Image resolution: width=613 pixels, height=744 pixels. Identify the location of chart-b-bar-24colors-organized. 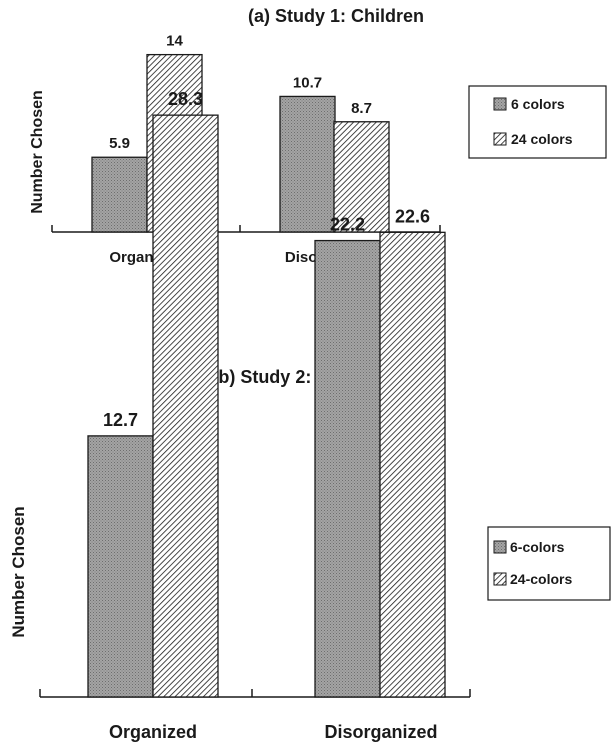
(185, 406).